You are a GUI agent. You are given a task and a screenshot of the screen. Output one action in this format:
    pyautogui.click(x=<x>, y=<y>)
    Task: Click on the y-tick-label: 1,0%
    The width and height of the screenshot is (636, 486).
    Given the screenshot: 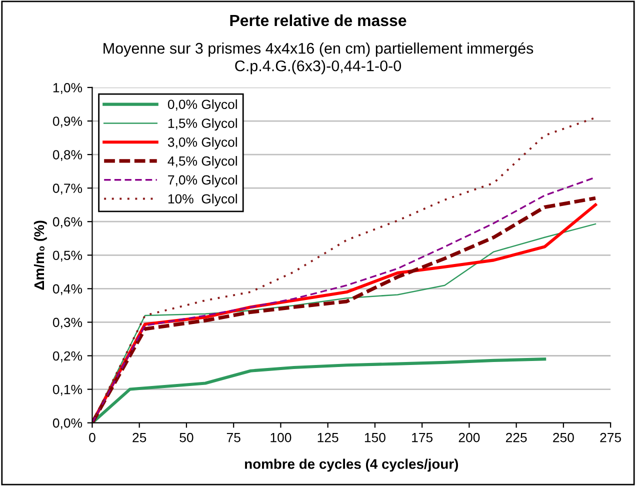 What is the action you would take?
    pyautogui.click(x=67, y=88)
    